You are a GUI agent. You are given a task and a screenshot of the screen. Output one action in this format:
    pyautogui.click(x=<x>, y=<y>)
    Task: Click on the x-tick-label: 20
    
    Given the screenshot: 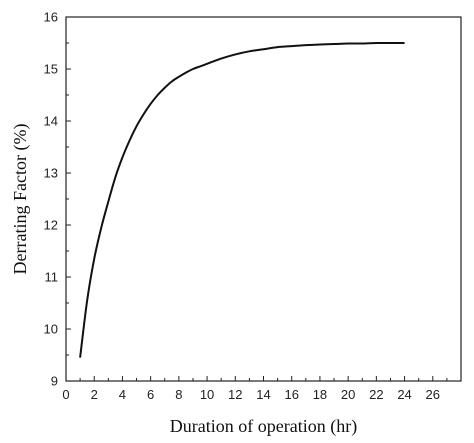 What is the action you would take?
    pyautogui.click(x=348, y=394)
    